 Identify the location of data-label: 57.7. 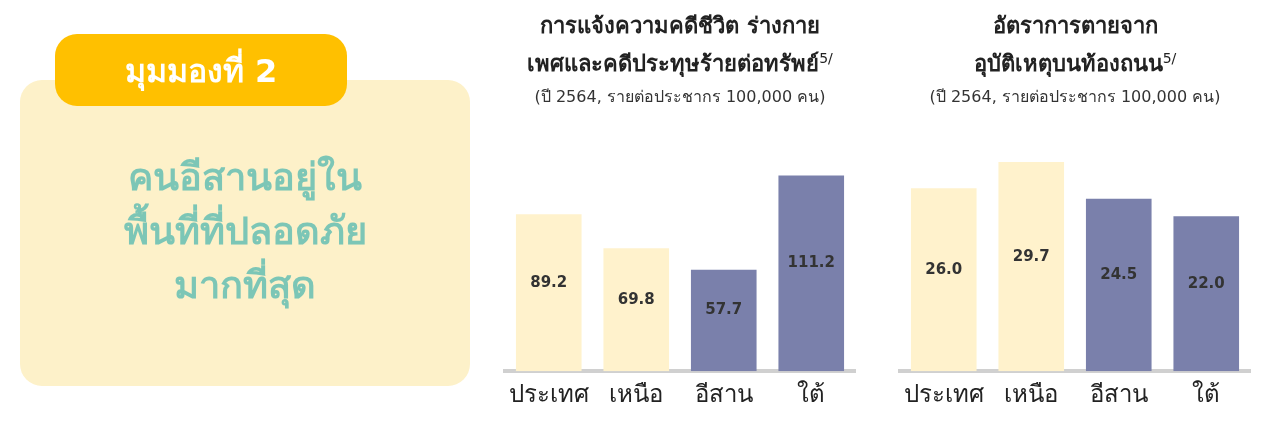
(724, 309).